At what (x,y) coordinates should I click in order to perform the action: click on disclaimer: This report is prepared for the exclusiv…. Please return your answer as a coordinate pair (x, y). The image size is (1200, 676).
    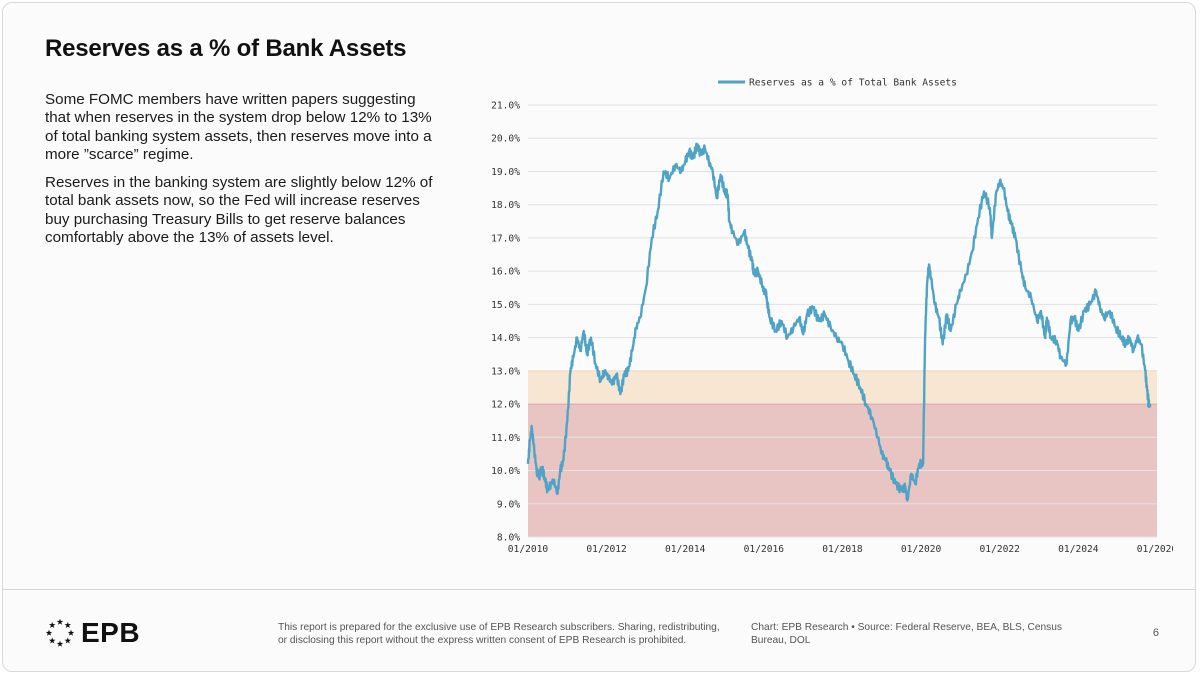
    Looking at the image, I should click on (499, 634).